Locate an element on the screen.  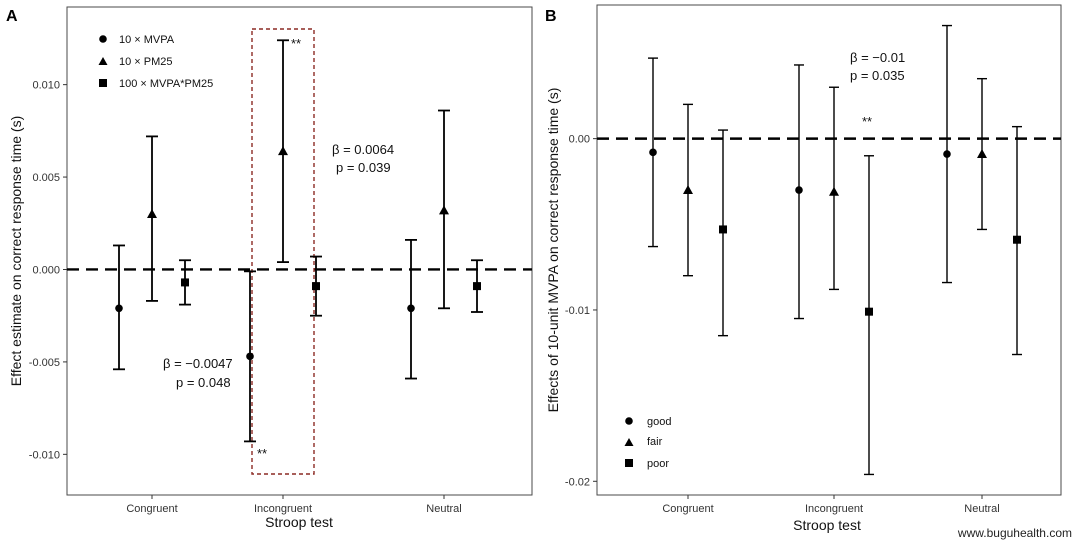
y-tick-label: 0.000 is located at coordinates (46, 270).